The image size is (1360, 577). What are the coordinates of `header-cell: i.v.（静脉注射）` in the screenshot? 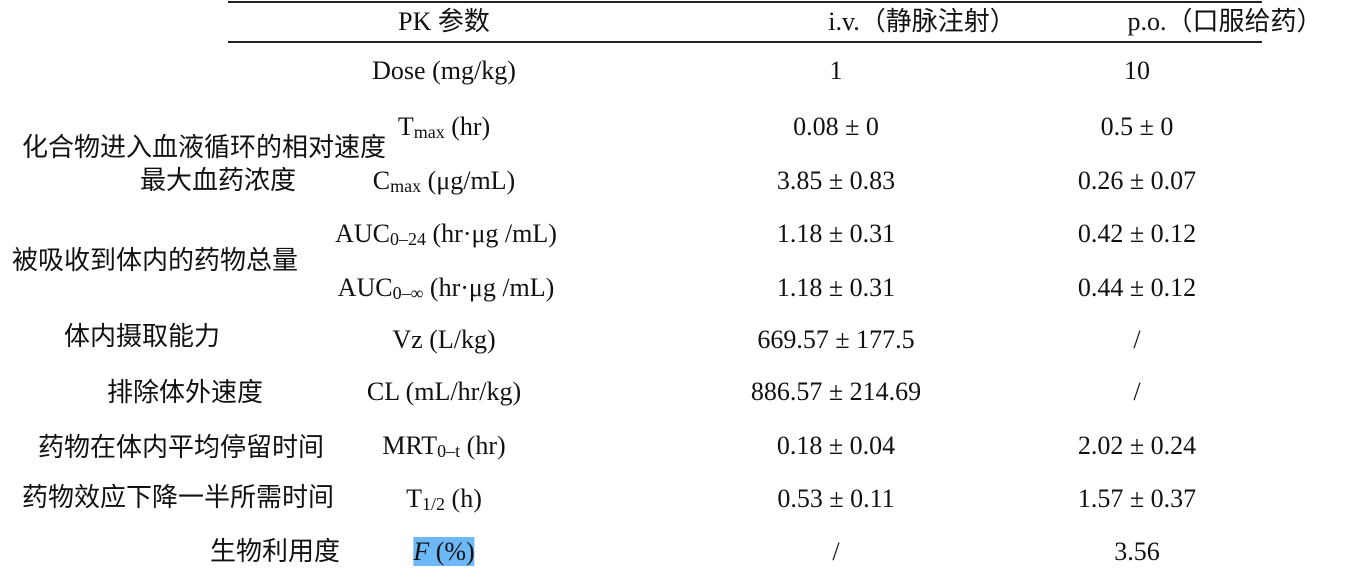 It's located at (922, 21).